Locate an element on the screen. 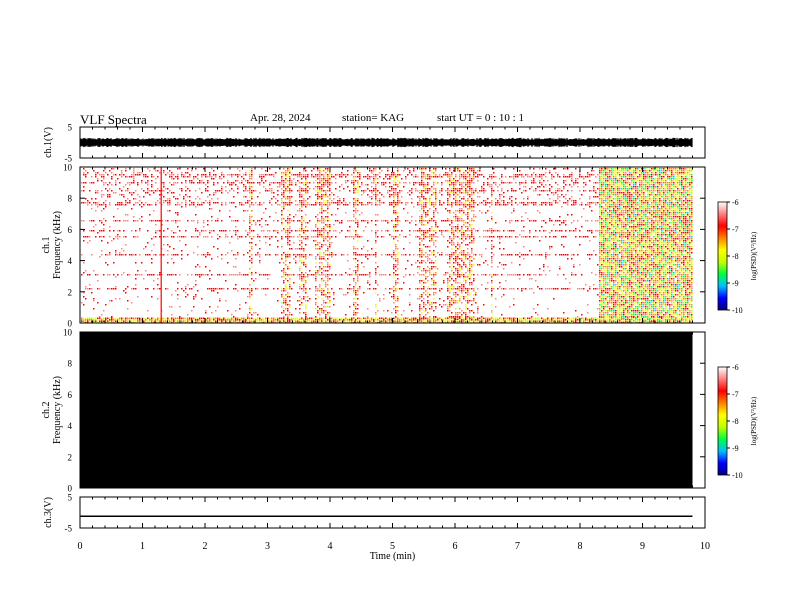 The width and height of the screenshot is (792, 612). y-axis-label: ch.2 is located at coordinates (46, 410).